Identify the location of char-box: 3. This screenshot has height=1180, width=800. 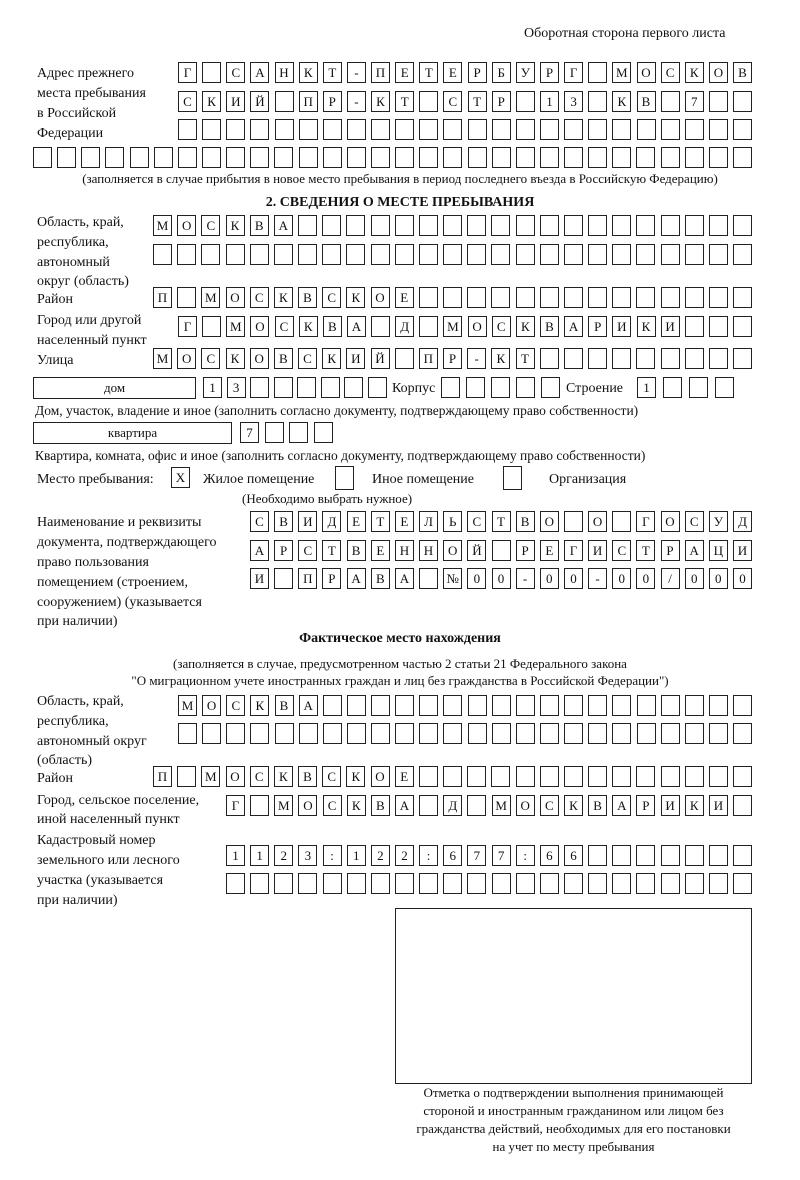
(308, 855).